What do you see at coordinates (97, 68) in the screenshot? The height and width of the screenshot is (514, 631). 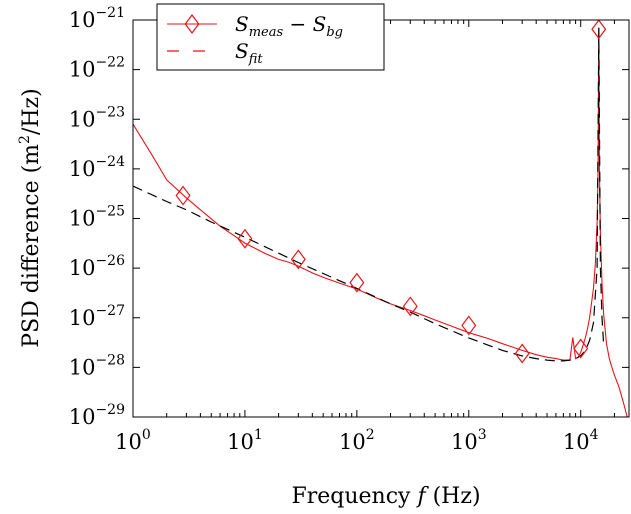 I see `y-tick-label: 10−22` at bounding box center [97, 68].